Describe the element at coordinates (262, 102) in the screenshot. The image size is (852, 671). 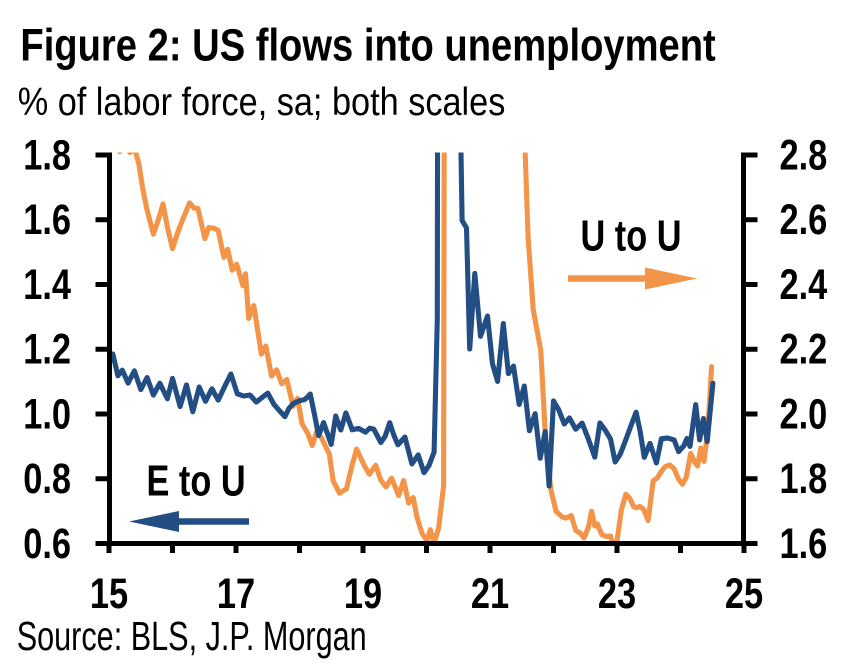
I see `svg-text:% of labor force, sa; both sca: % of labor force, sa; both scales` at that location.